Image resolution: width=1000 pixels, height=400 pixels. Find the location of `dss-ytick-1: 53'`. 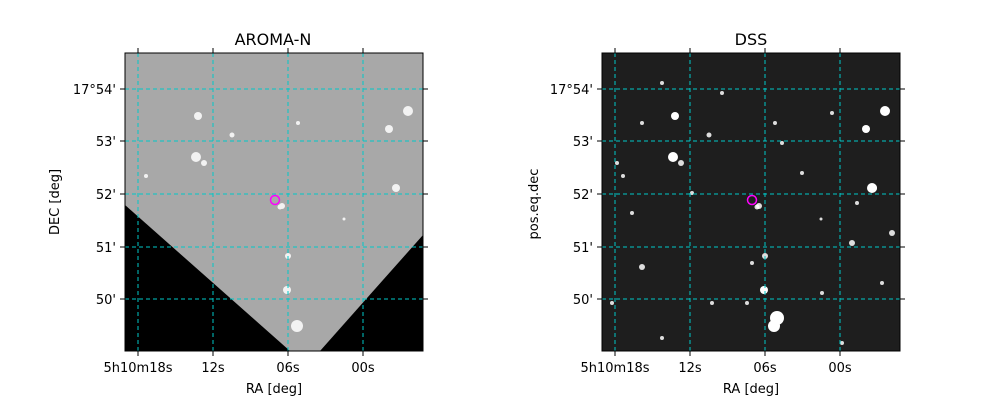

dss-ytick-1: 53' is located at coordinates (583, 142).